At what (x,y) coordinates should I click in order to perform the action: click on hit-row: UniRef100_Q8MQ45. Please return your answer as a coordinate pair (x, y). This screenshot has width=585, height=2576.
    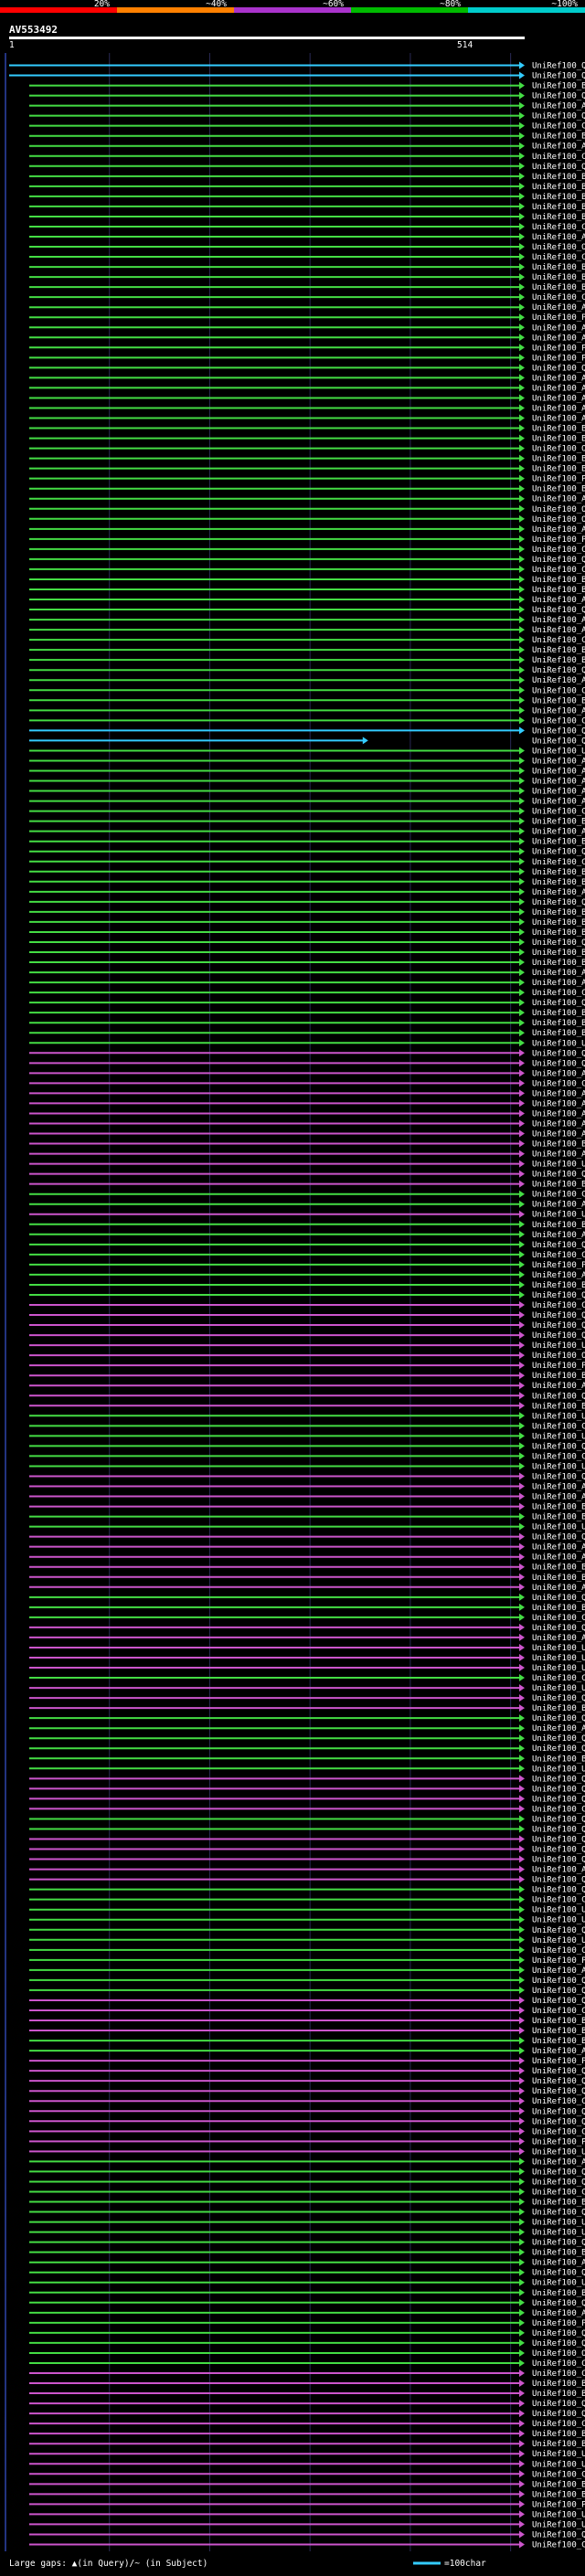
    Looking at the image, I should click on (307, 1991).